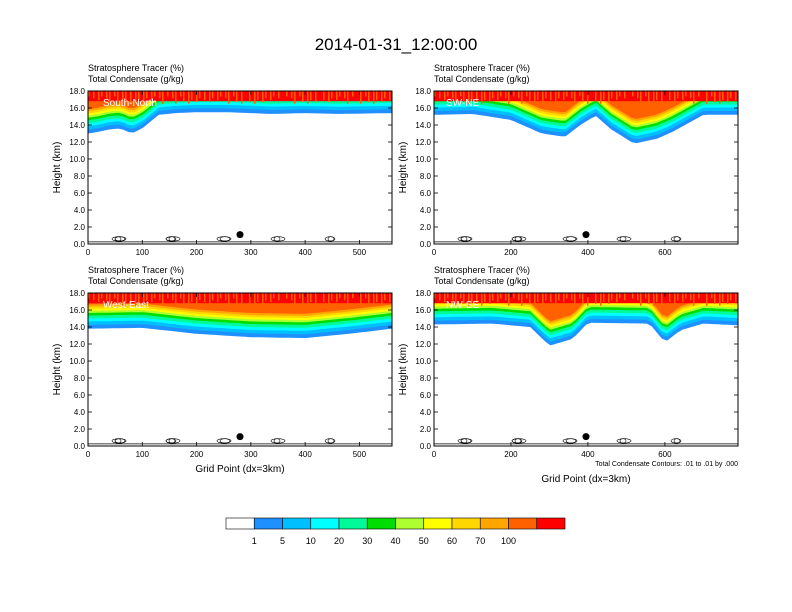  I want to click on panel-title: Stratosphere Tracer (%), so click(482, 270).